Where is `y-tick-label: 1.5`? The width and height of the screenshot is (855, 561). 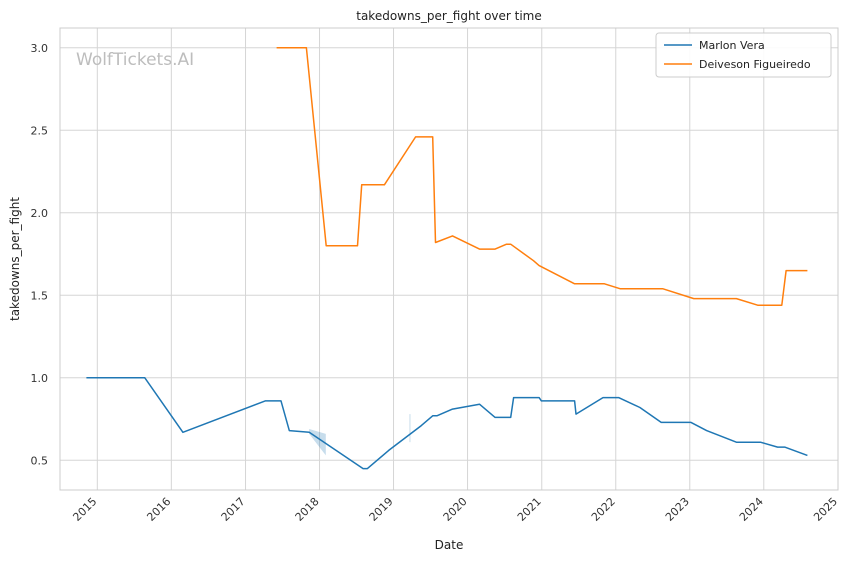
y-tick-label: 1.5 is located at coordinates (40, 295).